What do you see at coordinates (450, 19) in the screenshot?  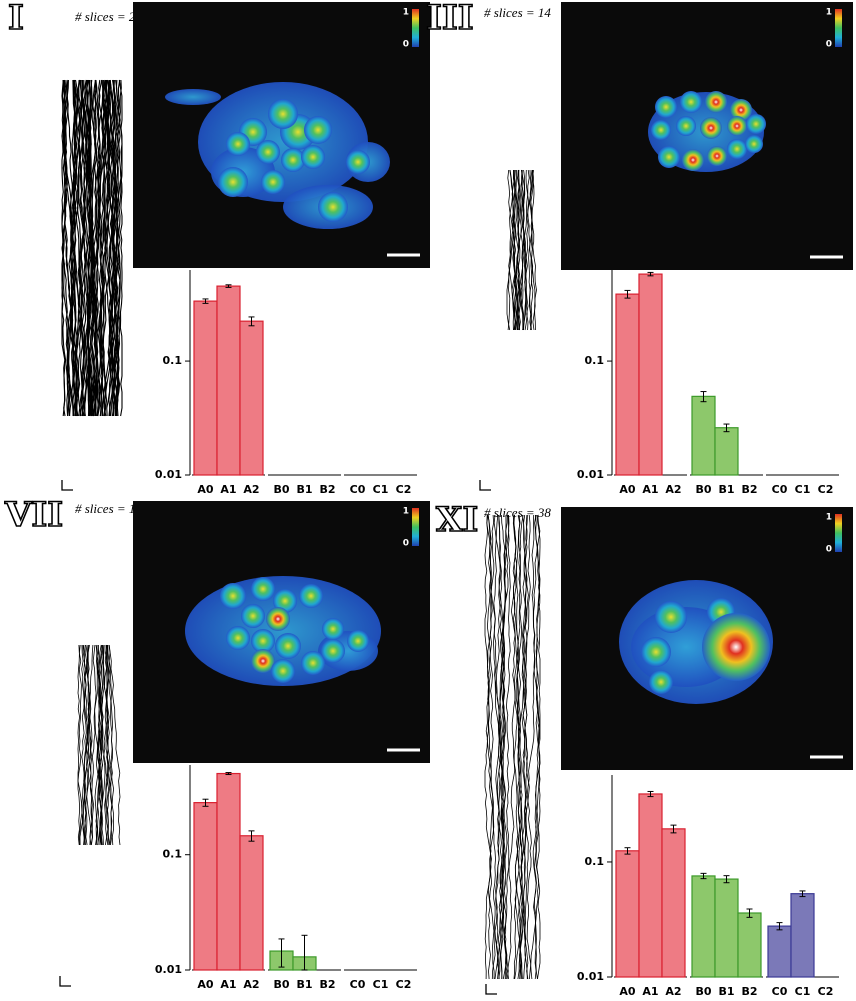 I see `panel-label: III` at bounding box center [450, 19].